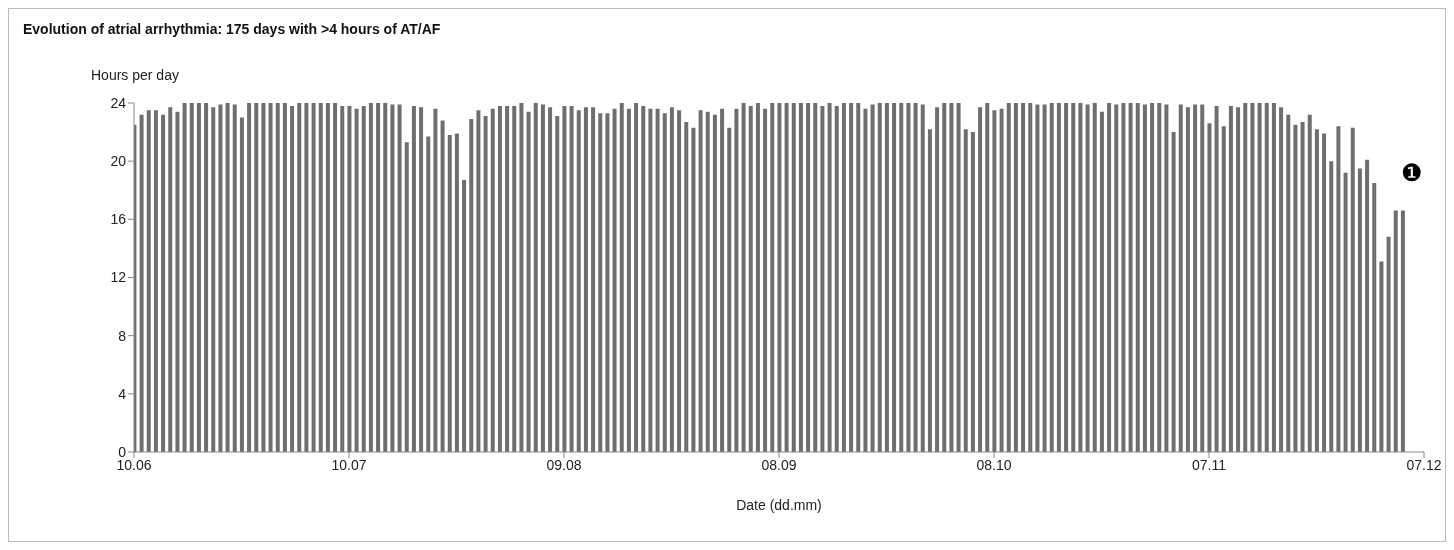 The height and width of the screenshot is (550, 1454). I want to click on y-tick-label: 4, so click(122, 393).